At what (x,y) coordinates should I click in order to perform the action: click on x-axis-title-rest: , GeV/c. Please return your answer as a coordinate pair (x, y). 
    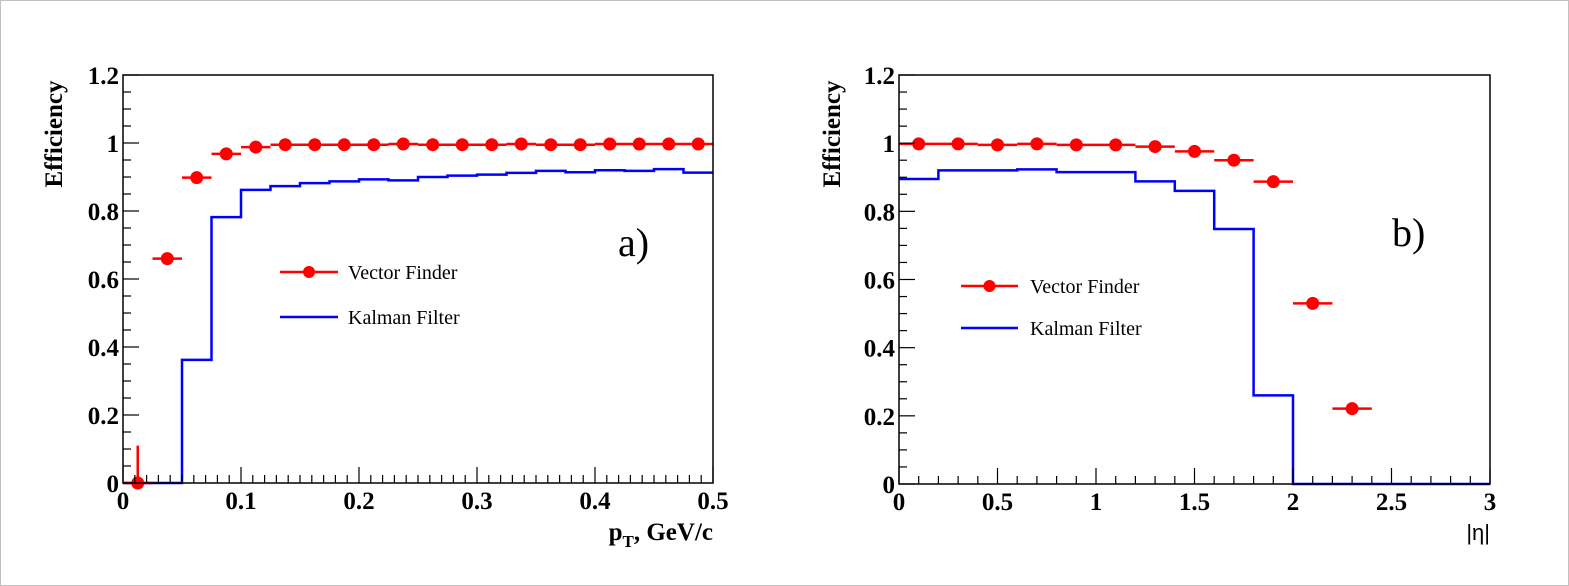
    Looking at the image, I should click on (673, 532).